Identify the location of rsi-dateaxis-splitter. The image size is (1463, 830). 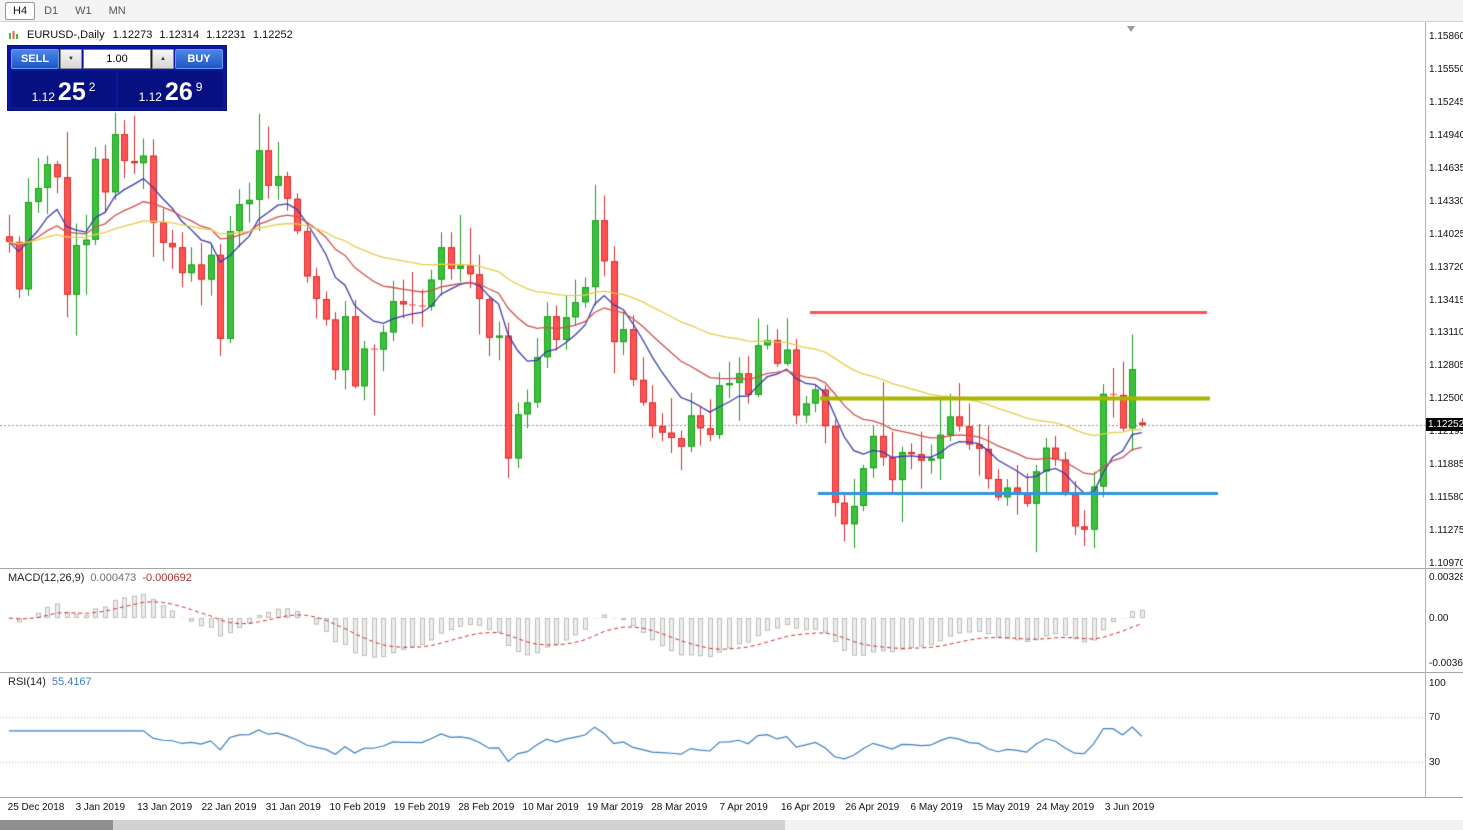
(731, 797).